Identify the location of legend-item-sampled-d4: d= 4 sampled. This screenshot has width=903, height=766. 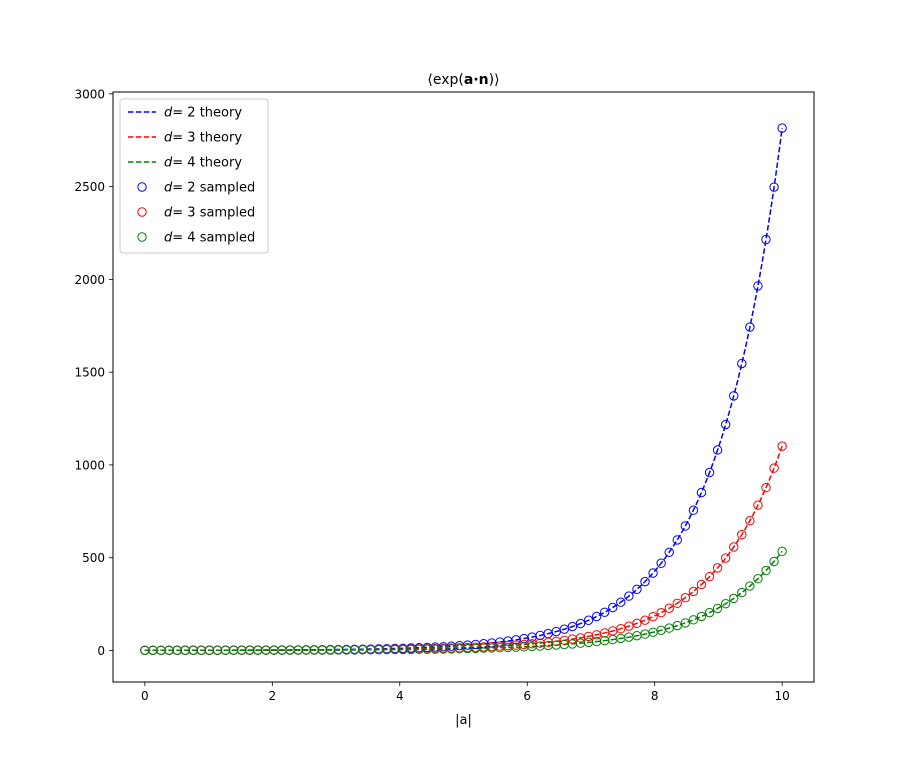
(196, 238).